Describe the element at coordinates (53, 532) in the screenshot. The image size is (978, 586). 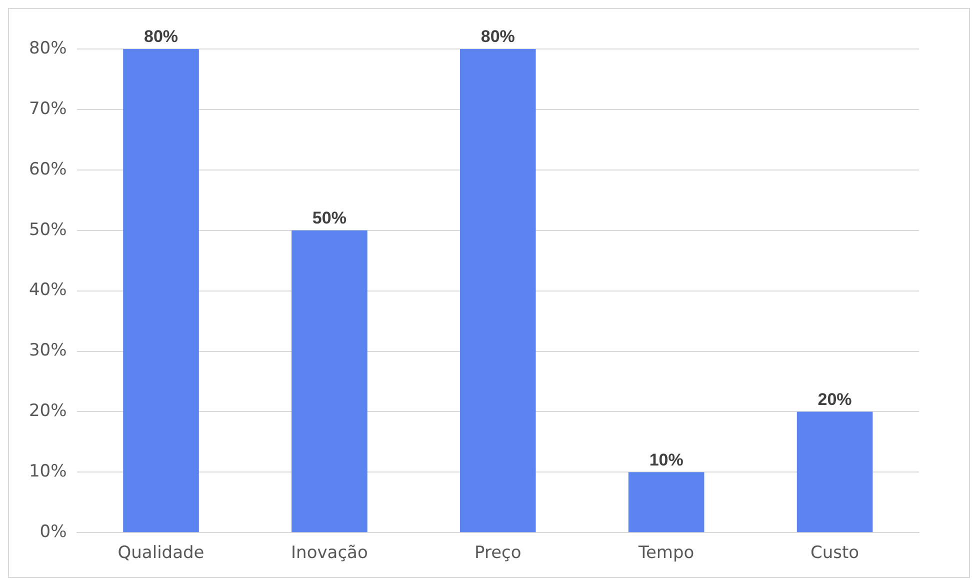
I see `y-tick-label: 0%` at that location.